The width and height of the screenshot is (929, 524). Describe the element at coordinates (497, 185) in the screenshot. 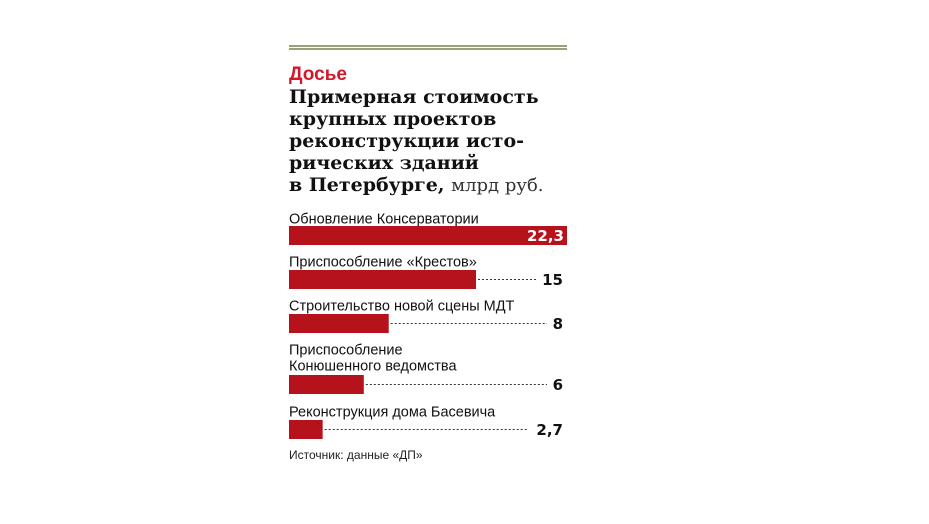

I see `chart-unit: млрд руб.` at that location.